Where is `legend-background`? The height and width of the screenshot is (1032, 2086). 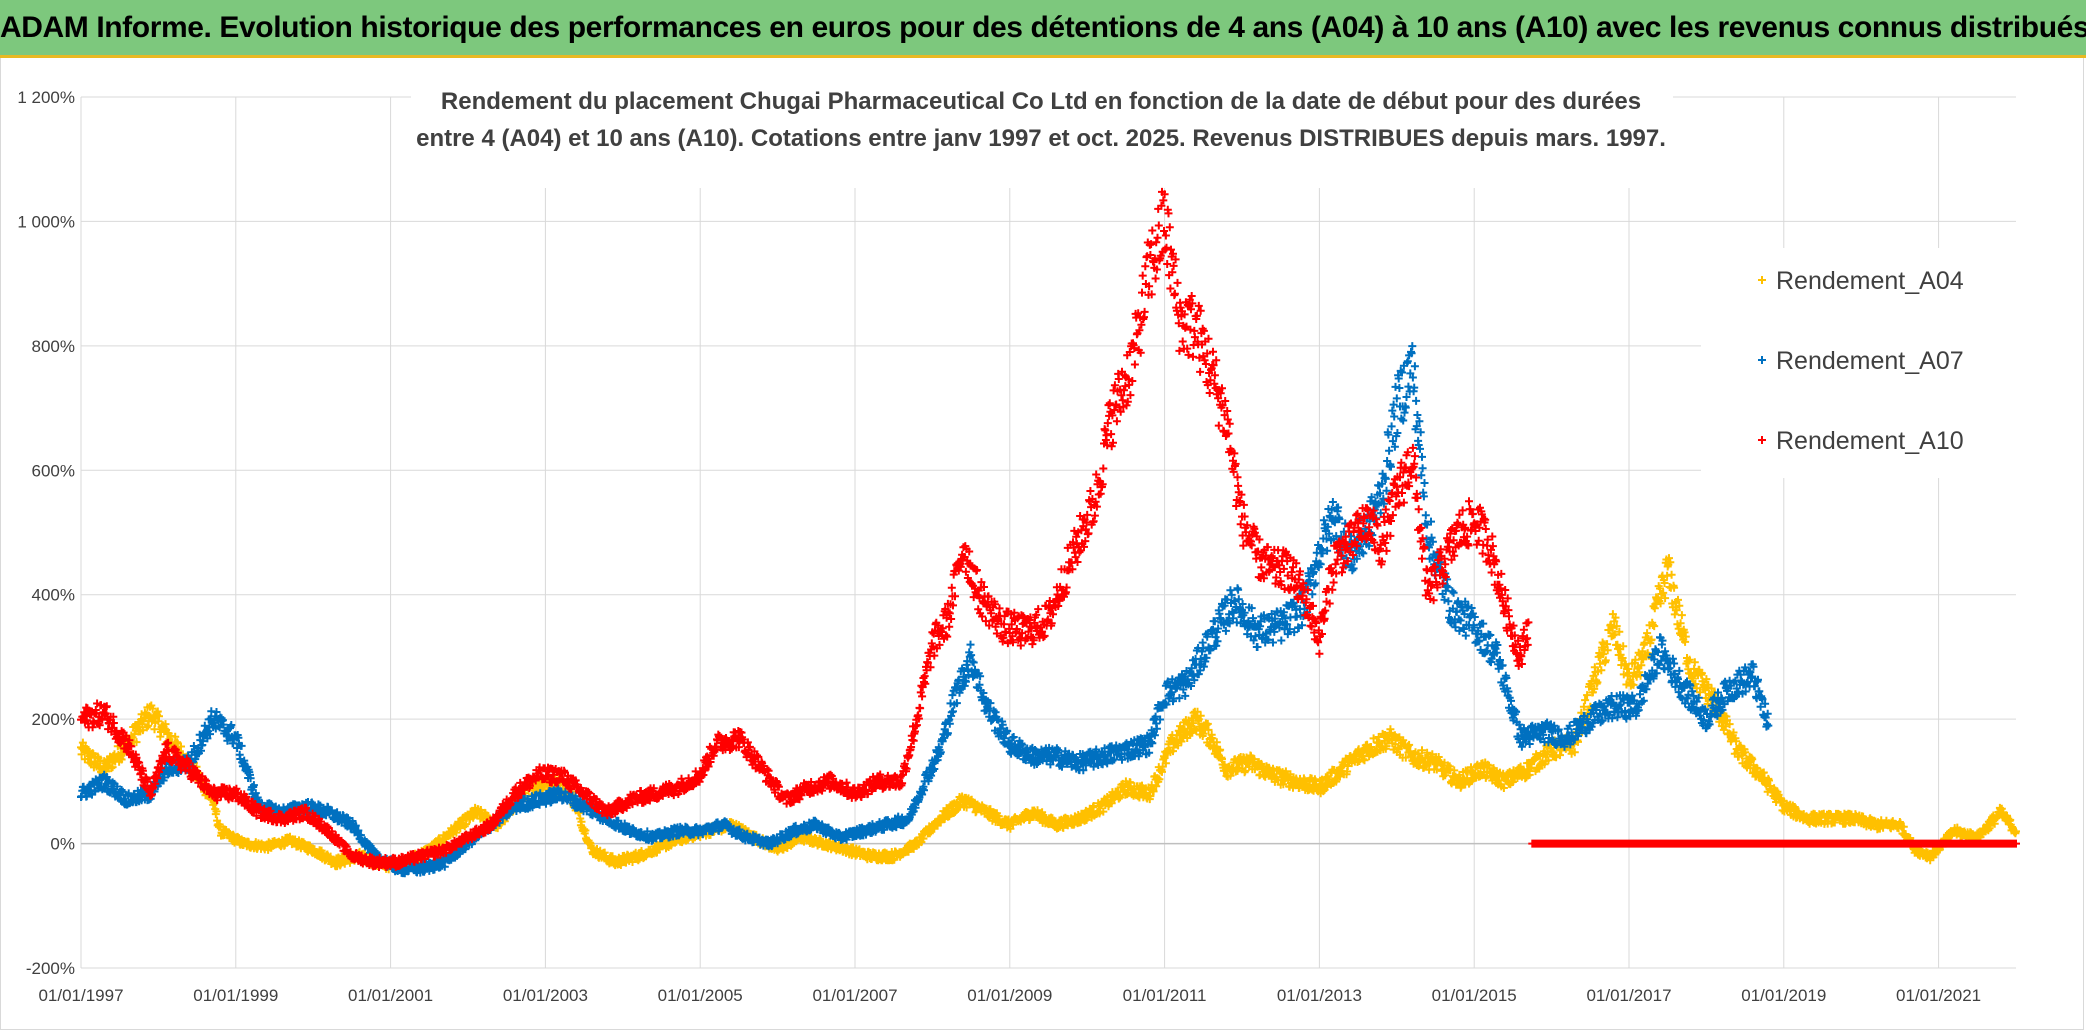 legend-background is located at coordinates (1861, 363).